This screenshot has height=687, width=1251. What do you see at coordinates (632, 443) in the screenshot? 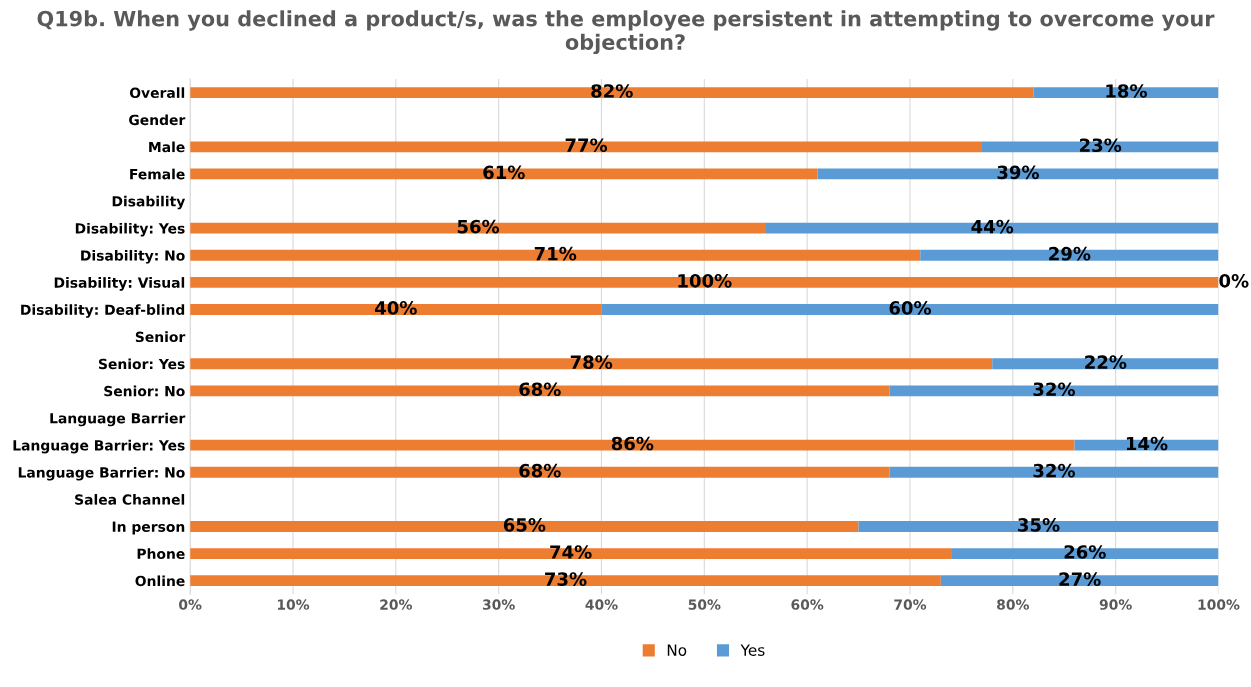
I see `data-label: 86%` at bounding box center [632, 443].